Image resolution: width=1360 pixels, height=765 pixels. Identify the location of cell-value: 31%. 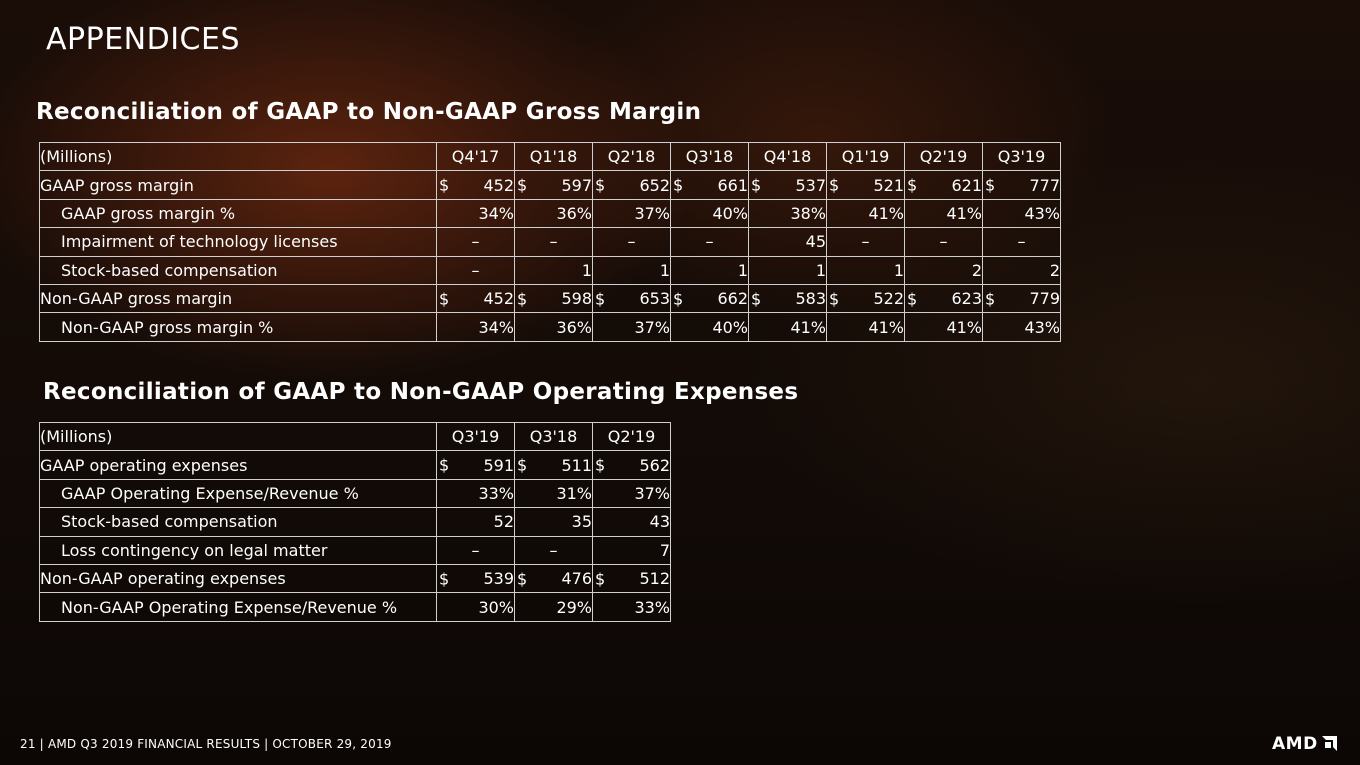
(574, 493).